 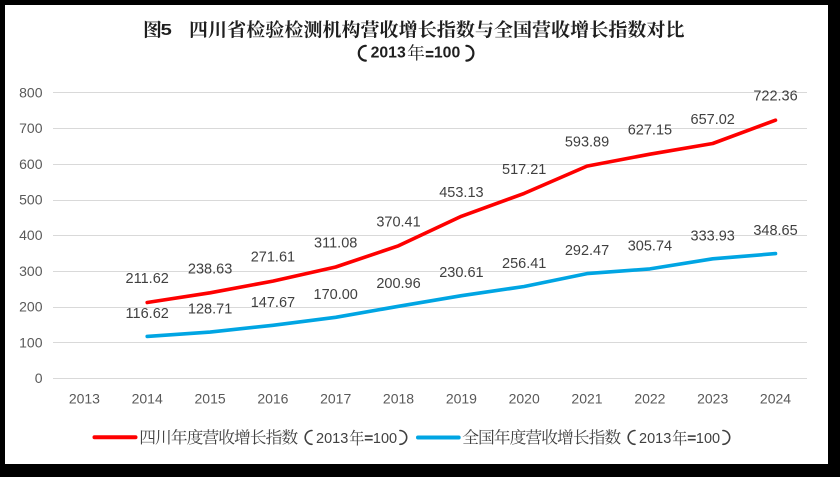 What do you see at coordinates (210, 310) in the screenshot?
I see `svg-text: 128.71` at bounding box center [210, 310].